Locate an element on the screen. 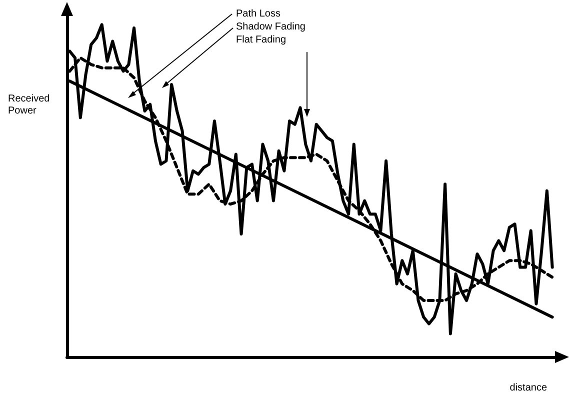 The image size is (569, 401). text: Path Loss is located at coordinates (258, 14).